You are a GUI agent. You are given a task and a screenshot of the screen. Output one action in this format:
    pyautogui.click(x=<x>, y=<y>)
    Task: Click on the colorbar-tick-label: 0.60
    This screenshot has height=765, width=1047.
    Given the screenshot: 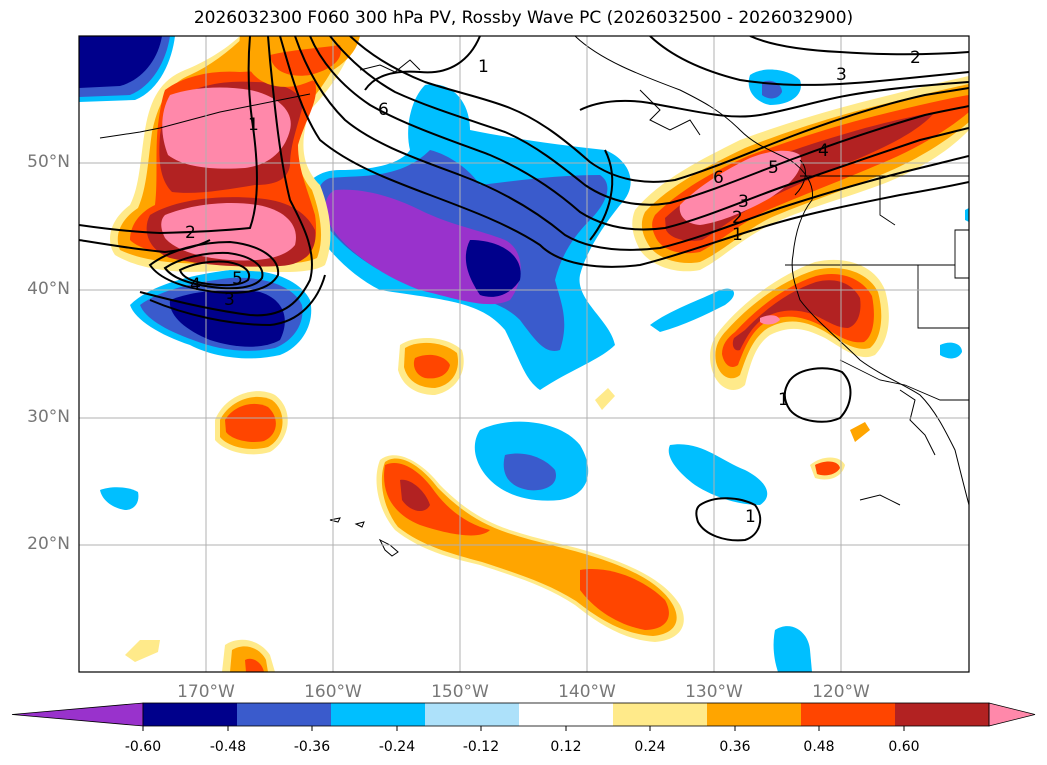 What is the action you would take?
    pyautogui.click(x=904, y=747)
    